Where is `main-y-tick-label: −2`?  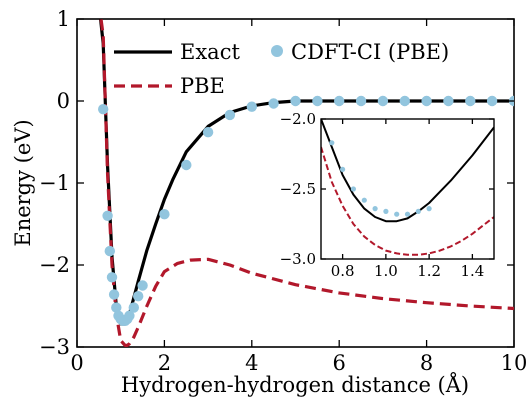
main-y-tick-label: −2 is located at coordinates (54, 265).